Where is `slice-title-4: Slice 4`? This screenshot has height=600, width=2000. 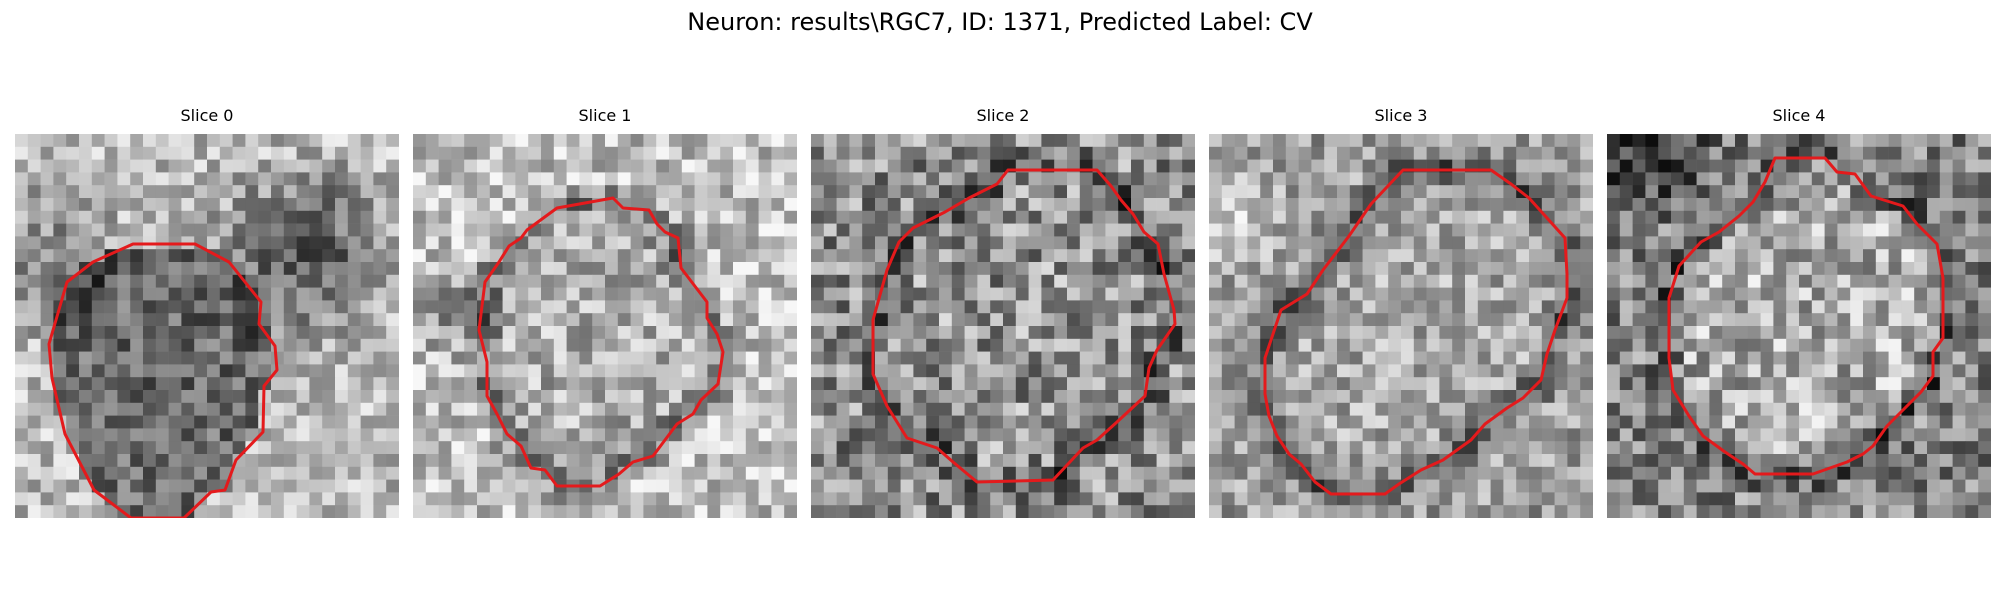
slice-title-4: Slice 4 is located at coordinates (1799, 115).